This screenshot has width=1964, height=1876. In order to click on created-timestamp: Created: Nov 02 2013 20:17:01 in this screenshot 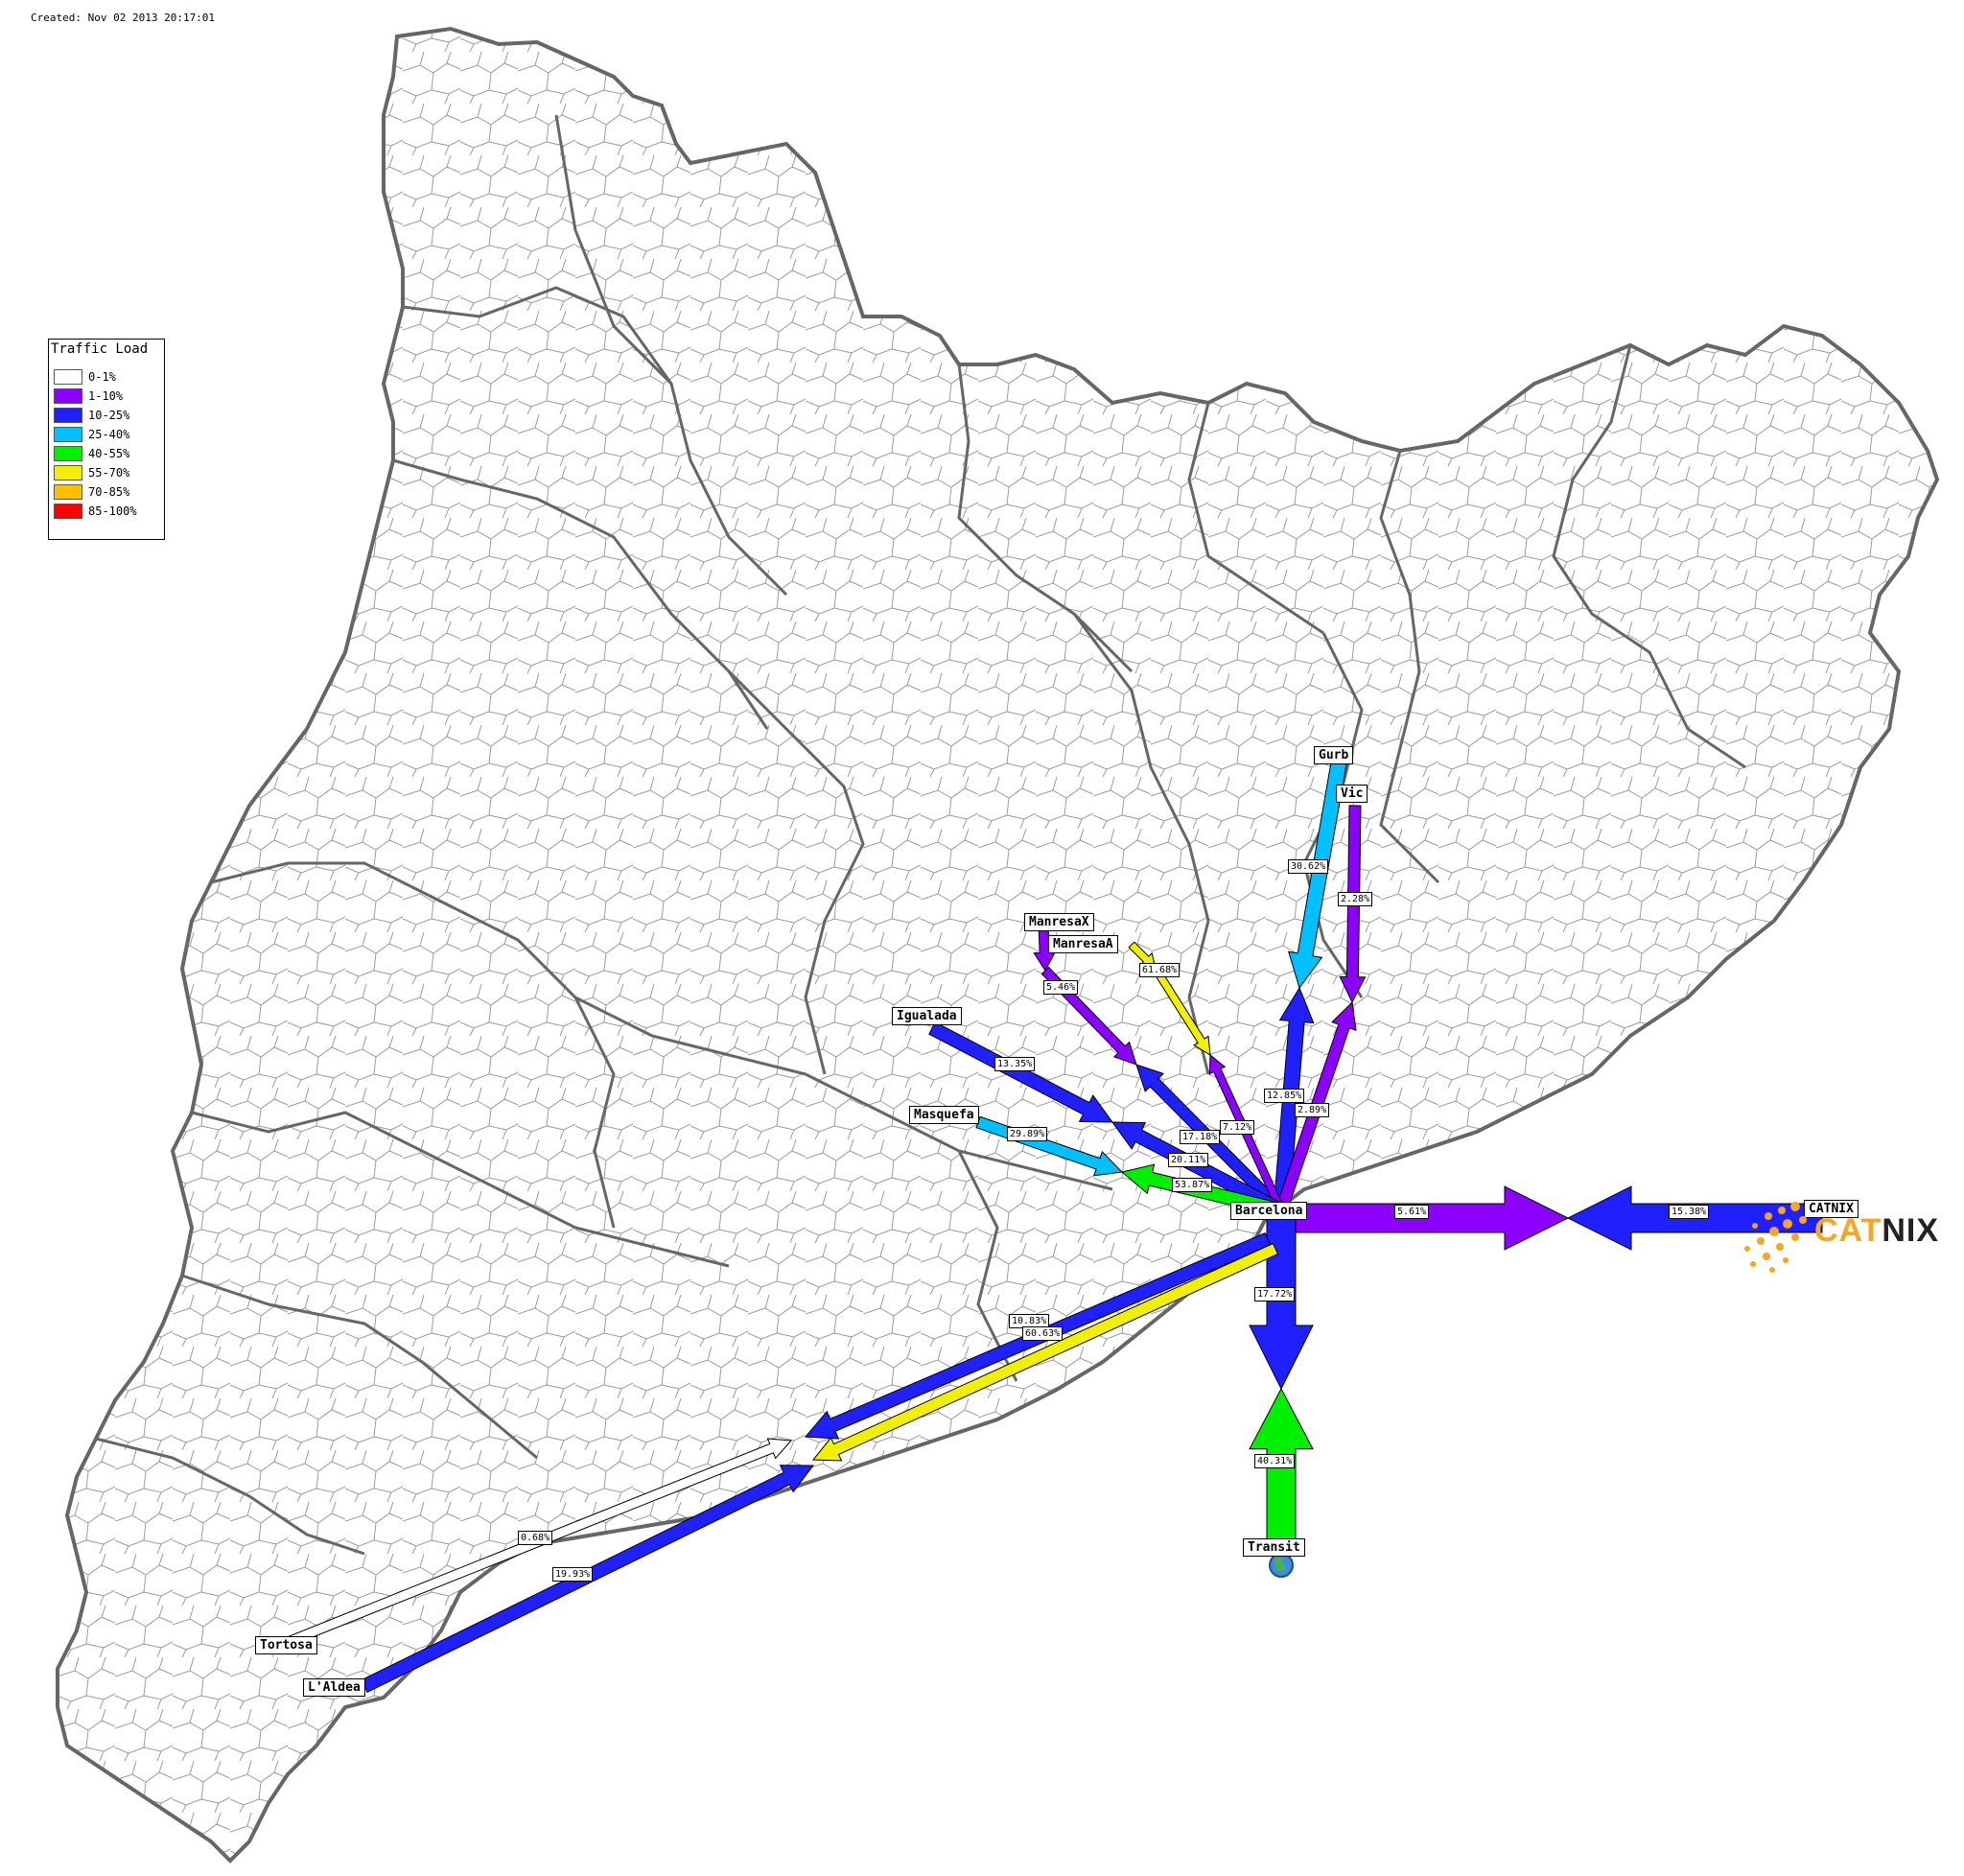, I will do `click(123, 18)`.